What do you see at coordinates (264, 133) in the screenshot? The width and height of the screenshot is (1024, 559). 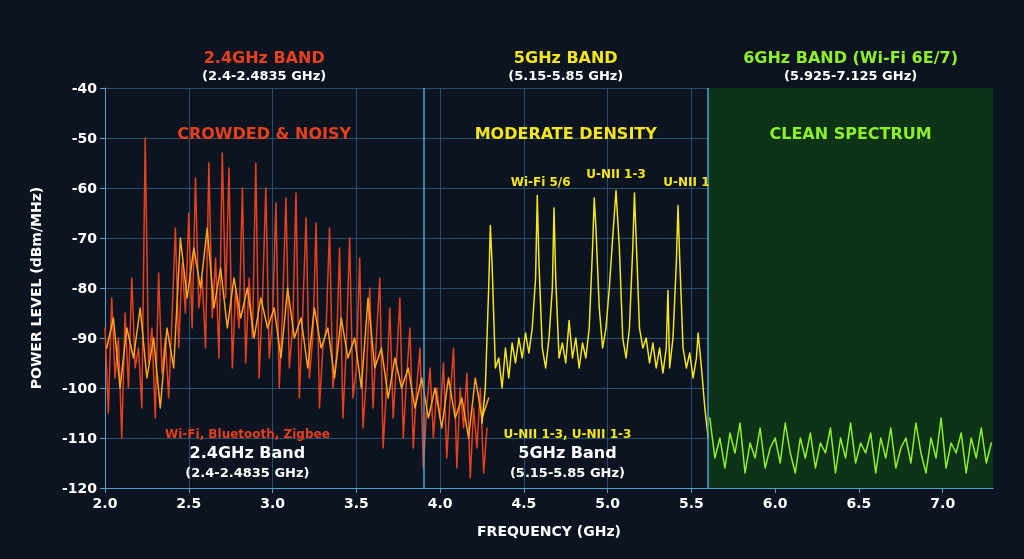 I see `annotation: CROWDED & NOISY` at bounding box center [264, 133].